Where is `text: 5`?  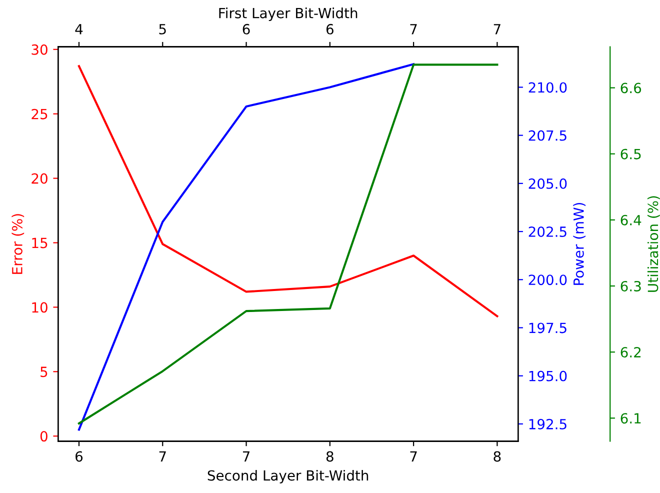
text: 5 is located at coordinates (162, 29).